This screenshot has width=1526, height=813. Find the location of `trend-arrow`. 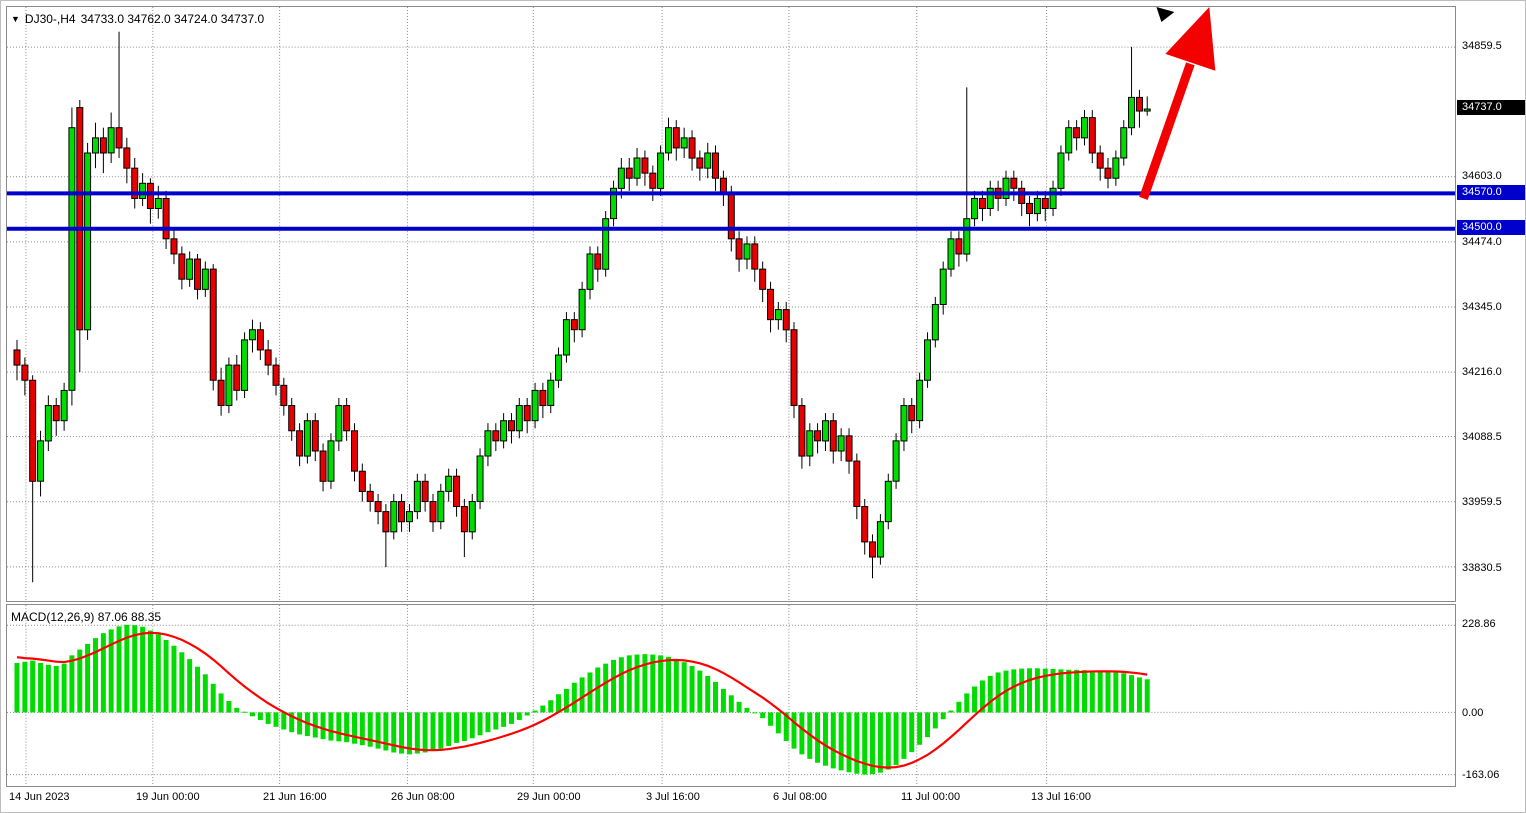

trend-arrow is located at coordinates (1177, 103).